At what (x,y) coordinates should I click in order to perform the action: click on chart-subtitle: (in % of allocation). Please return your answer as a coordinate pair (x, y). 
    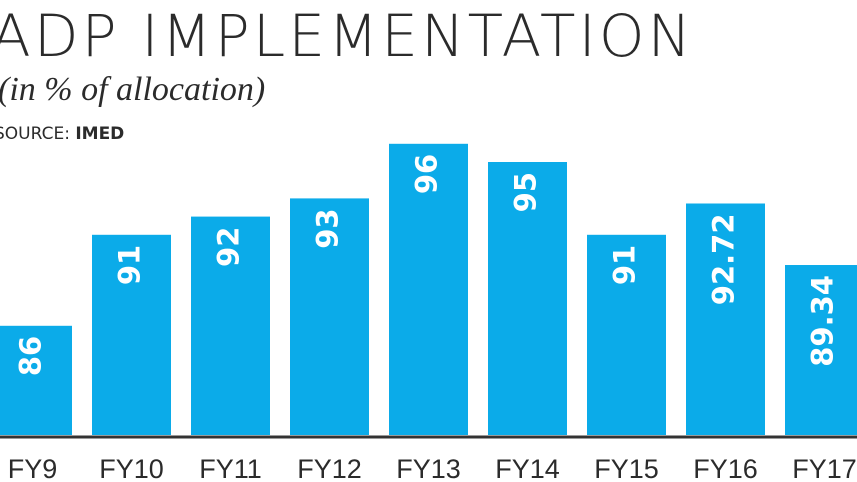
    Looking at the image, I should click on (132, 89).